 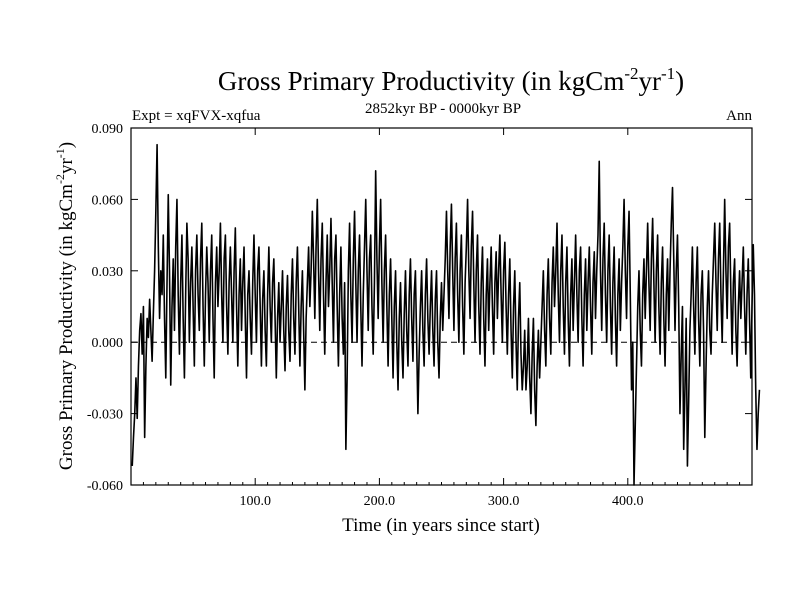 What do you see at coordinates (108, 200) in the screenshot?
I see `y-tick-label: 0.060` at bounding box center [108, 200].